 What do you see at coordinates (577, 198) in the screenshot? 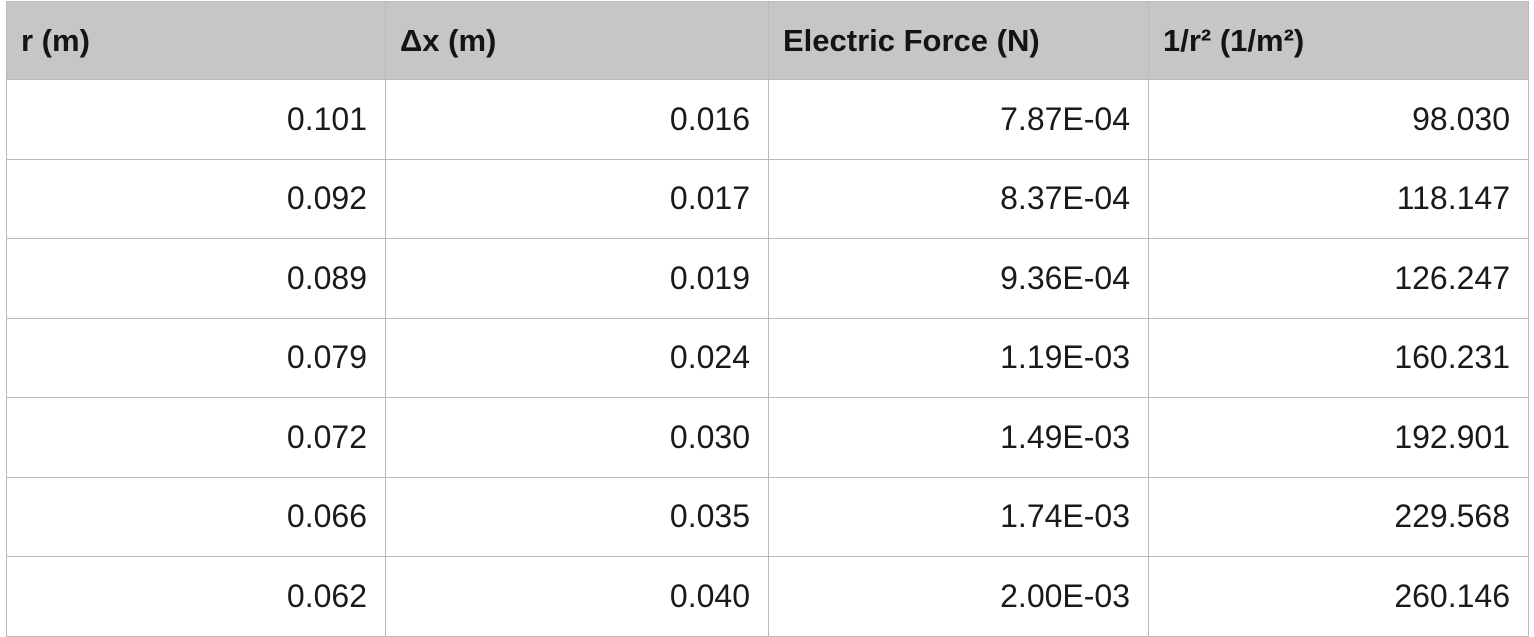
I see `cell-delta-x: 0.017` at bounding box center [577, 198].